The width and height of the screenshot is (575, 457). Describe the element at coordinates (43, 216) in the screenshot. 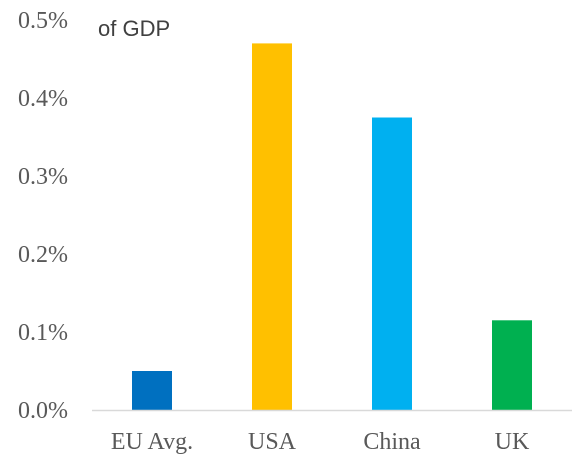

I see `y-axis-tick-labels: 0.5% 0.4% 0.3% 0.2% 0.1% 0.0%` at that location.